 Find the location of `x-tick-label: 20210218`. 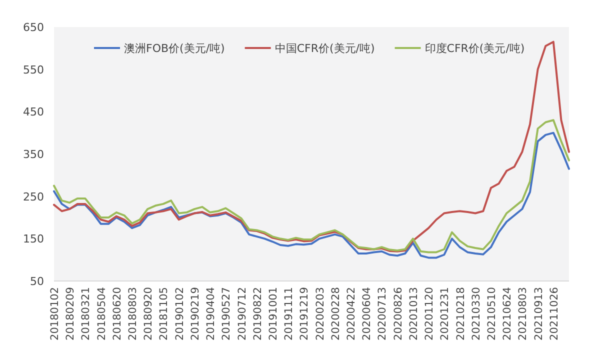

x-tick-label: 20210218 is located at coordinates (460, 313).